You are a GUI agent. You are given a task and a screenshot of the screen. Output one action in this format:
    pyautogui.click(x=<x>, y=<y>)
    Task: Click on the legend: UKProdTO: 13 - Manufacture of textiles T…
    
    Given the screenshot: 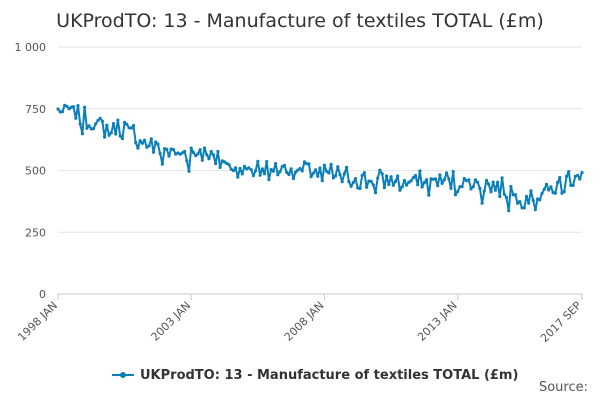 What is the action you would take?
    pyautogui.click(x=315, y=375)
    